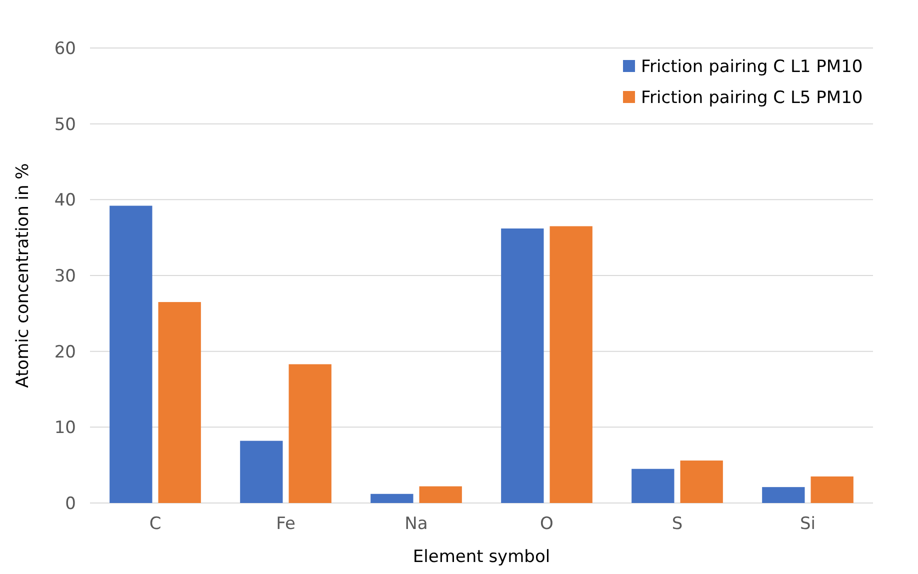  I want to click on x-tick-label: Fe, so click(286, 524).